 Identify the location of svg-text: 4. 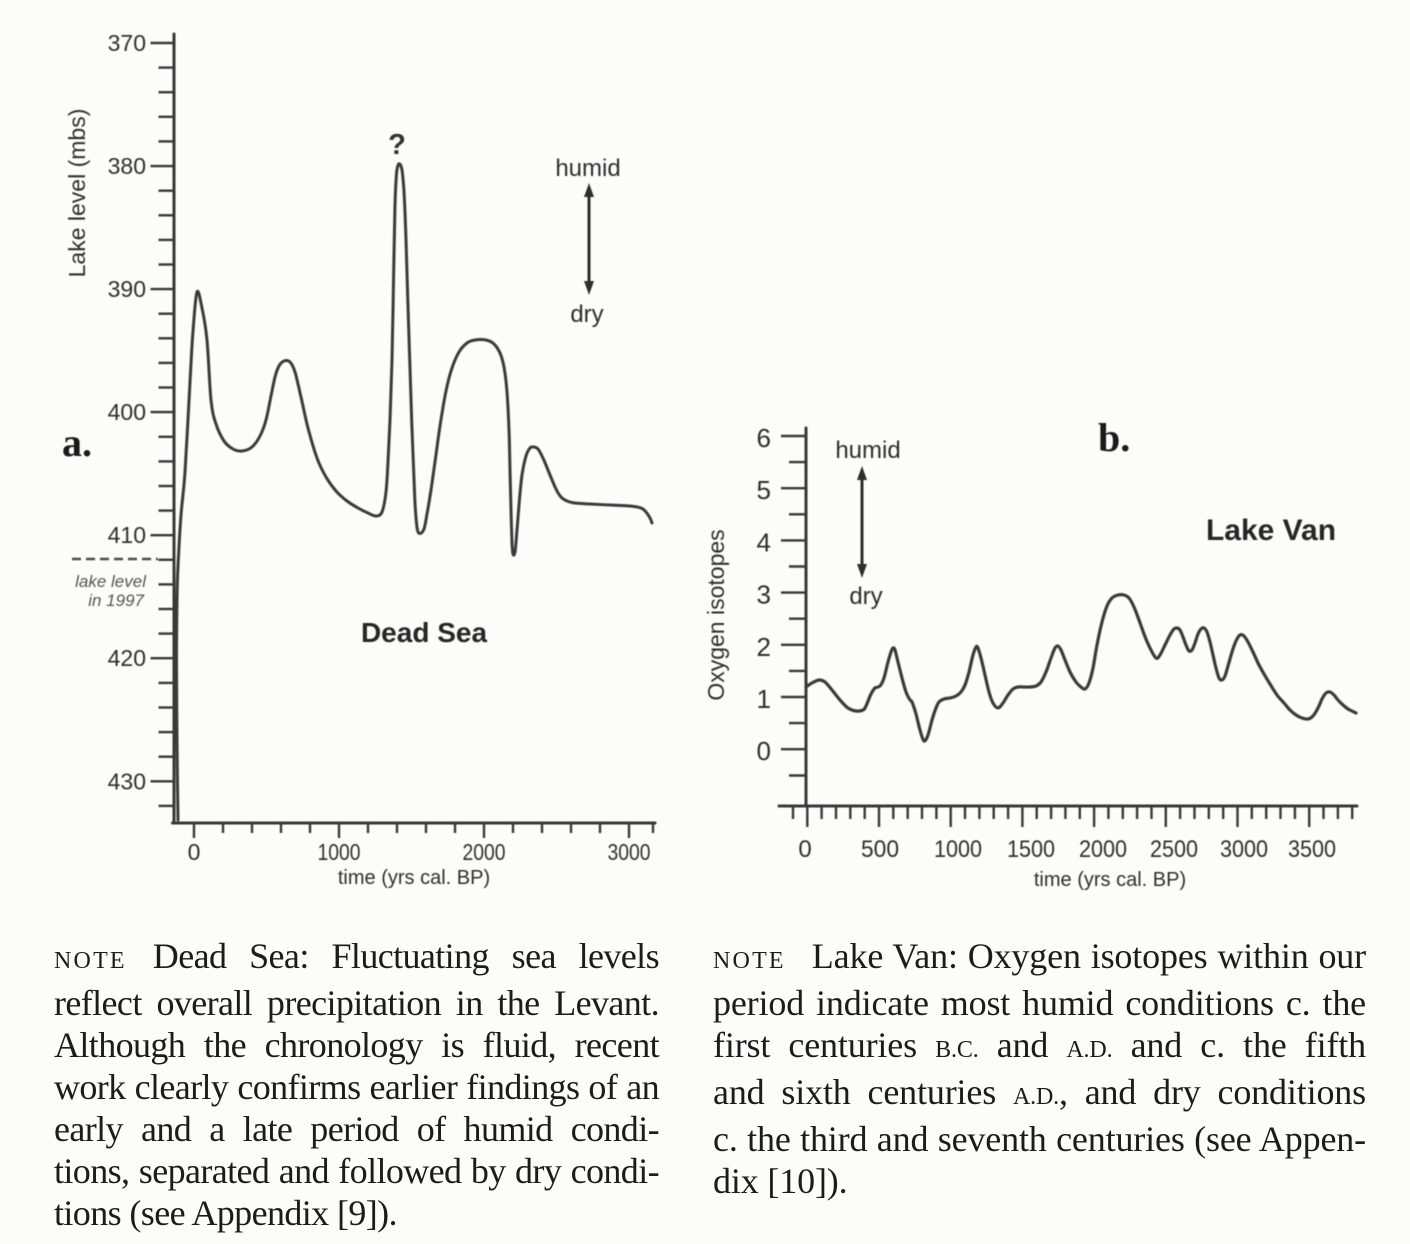
(764, 542).